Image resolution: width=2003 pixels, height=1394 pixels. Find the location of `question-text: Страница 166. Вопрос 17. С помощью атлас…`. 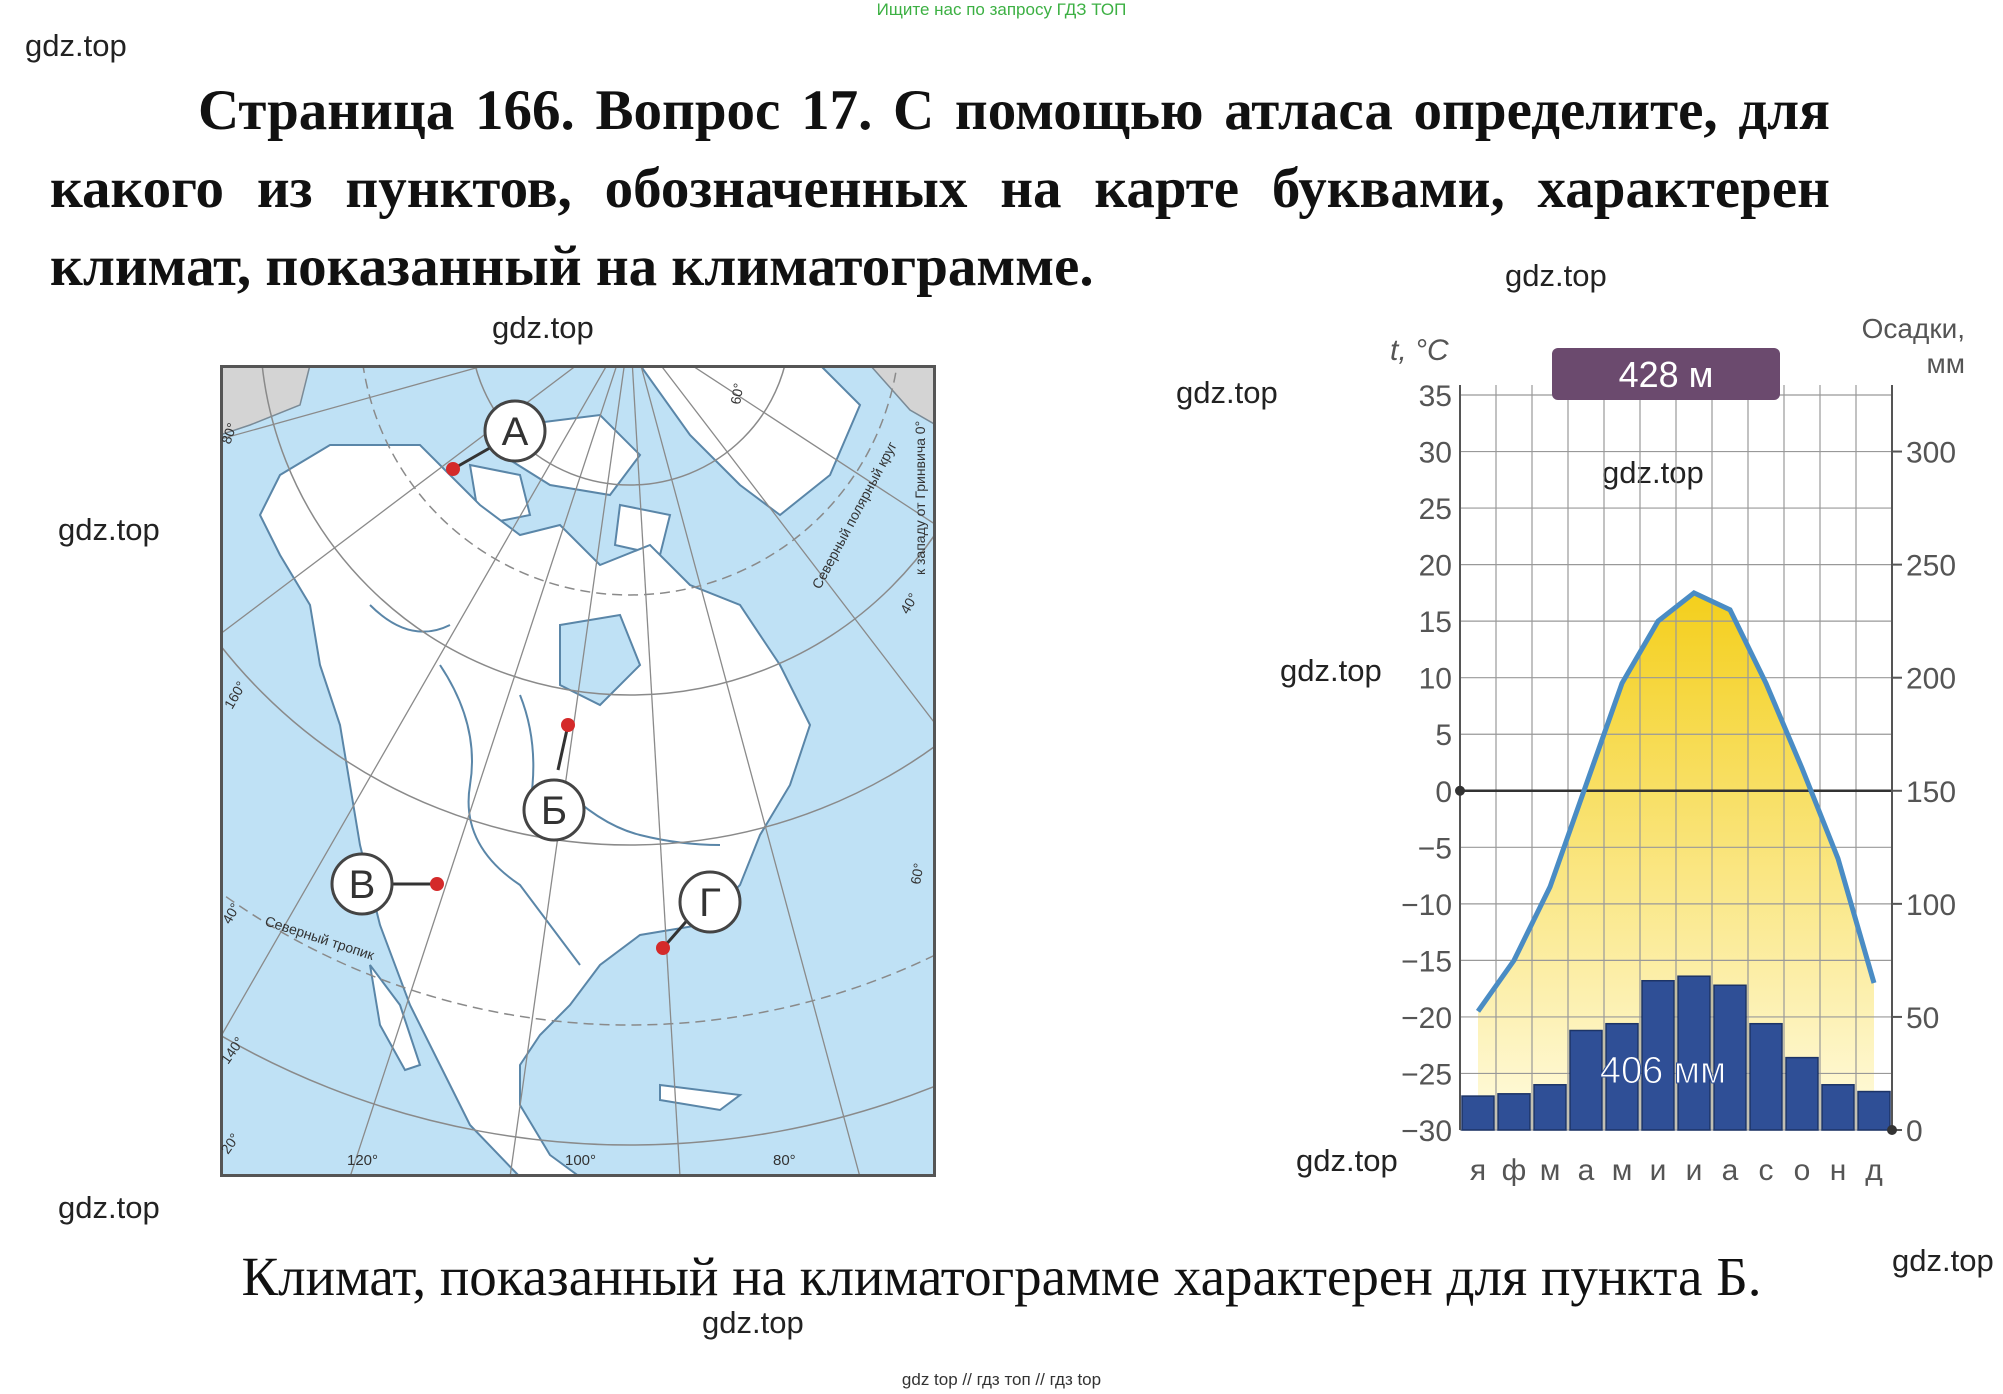

question-text: Страница 166. Вопрос 17. С помощью атлас… is located at coordinates (940, 188).